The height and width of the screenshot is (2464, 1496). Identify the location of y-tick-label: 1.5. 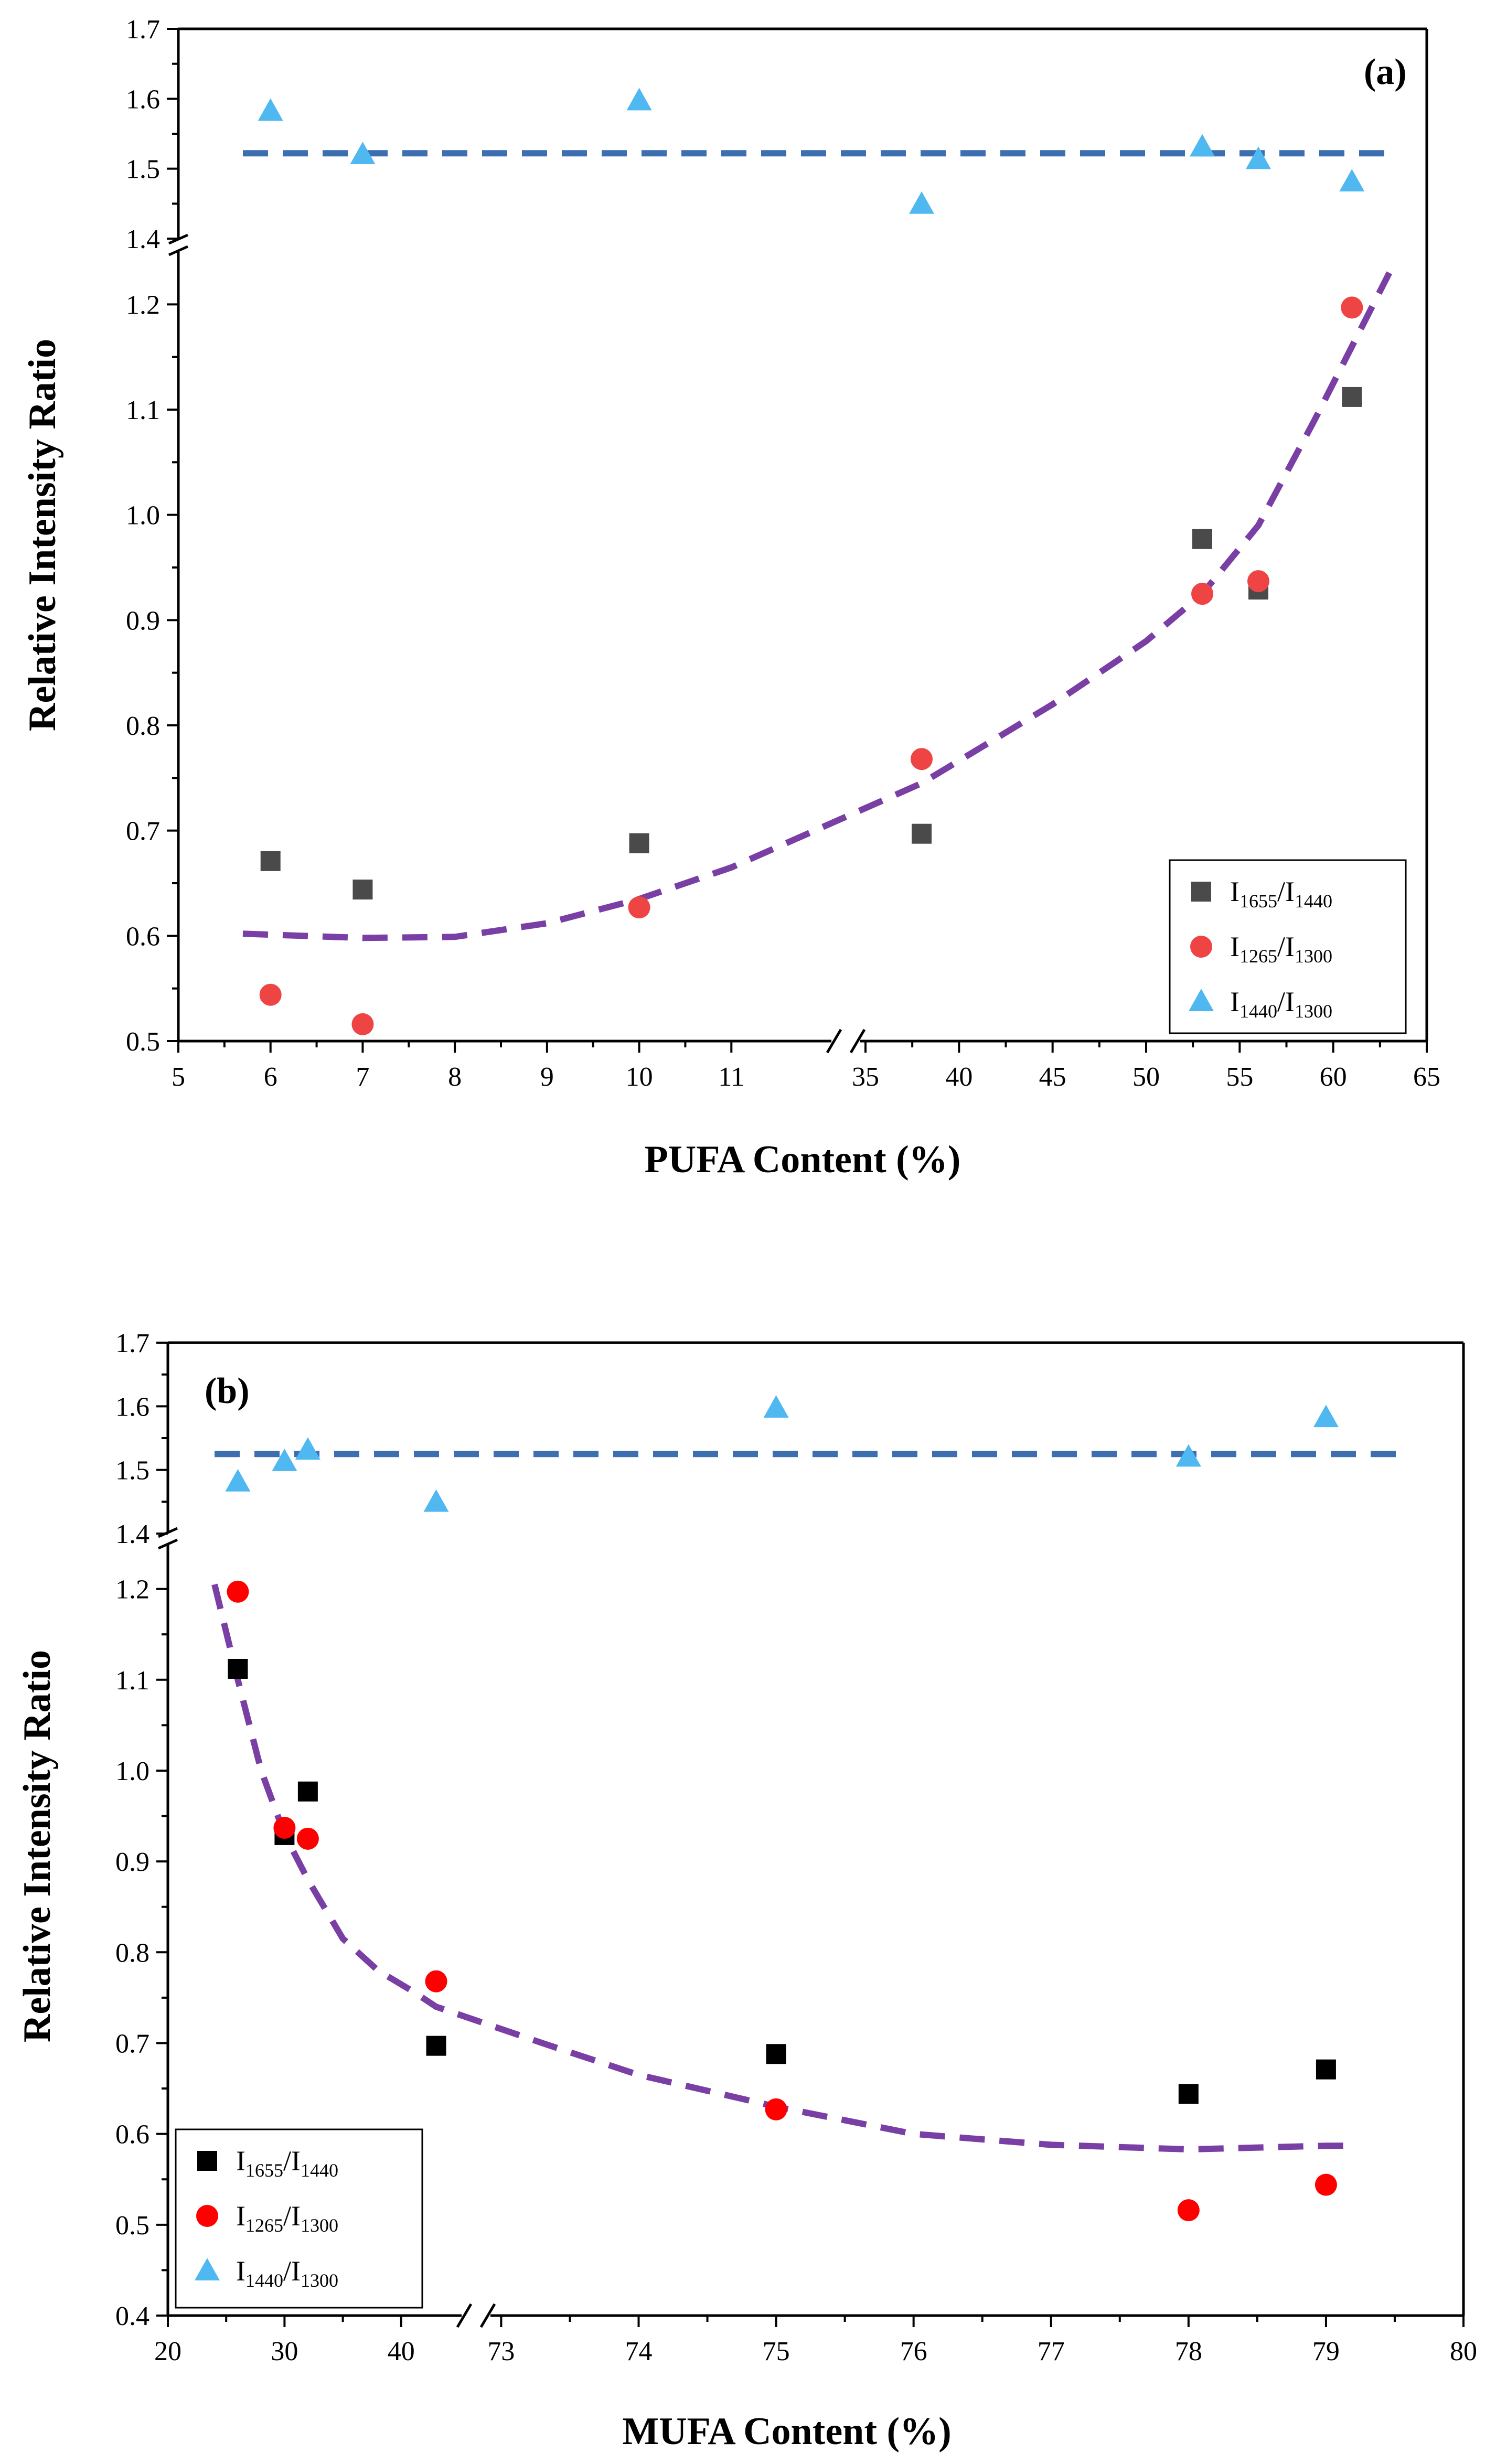
(132, 1471).